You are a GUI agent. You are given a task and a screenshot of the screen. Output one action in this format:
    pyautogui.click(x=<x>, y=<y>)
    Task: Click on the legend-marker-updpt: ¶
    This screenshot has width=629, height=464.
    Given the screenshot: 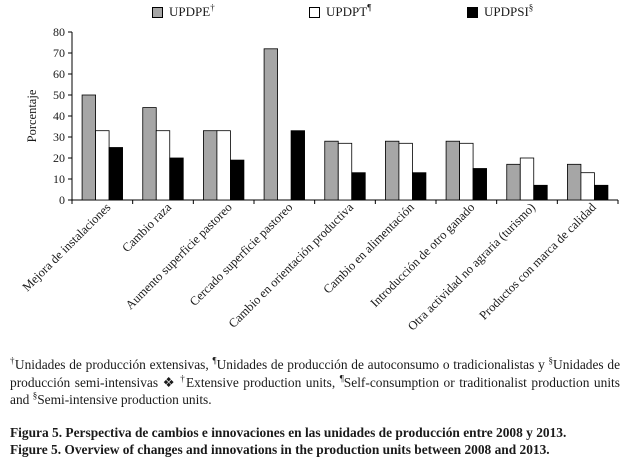 What is the action you would take?
    pyautogui.click(x=369, y=7)
    